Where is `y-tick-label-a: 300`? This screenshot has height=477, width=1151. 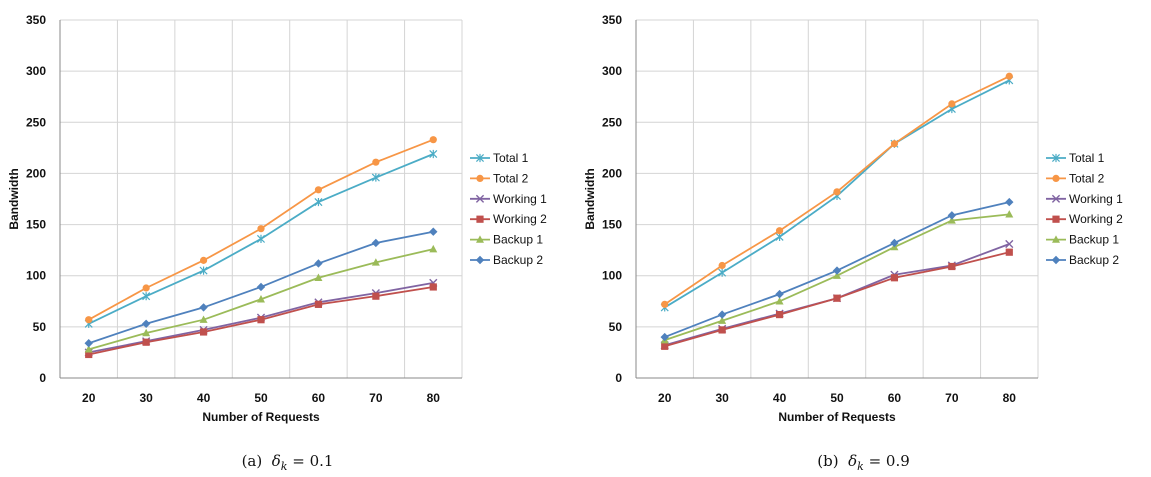
y-tick-label-a: 300 is located at coordinates (36, 71).